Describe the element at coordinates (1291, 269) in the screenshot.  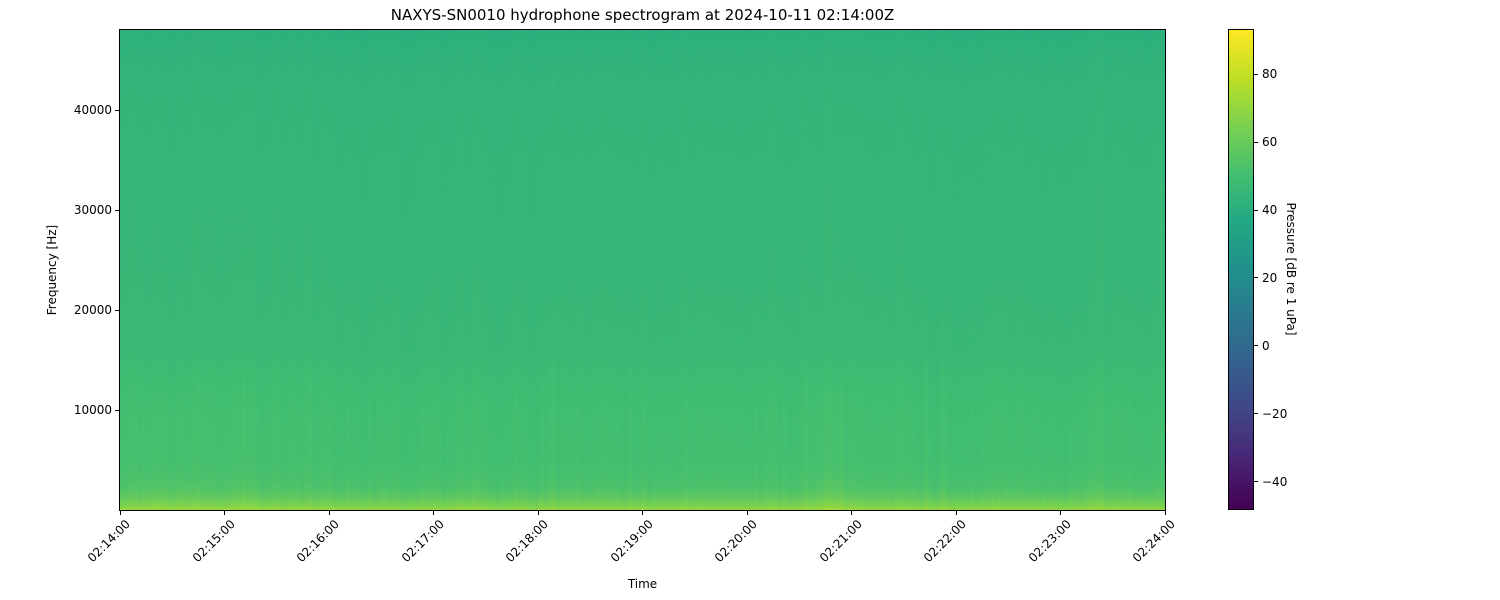
I see `colorbar-label: Pressure [dB re 1 uPa]` at that location.